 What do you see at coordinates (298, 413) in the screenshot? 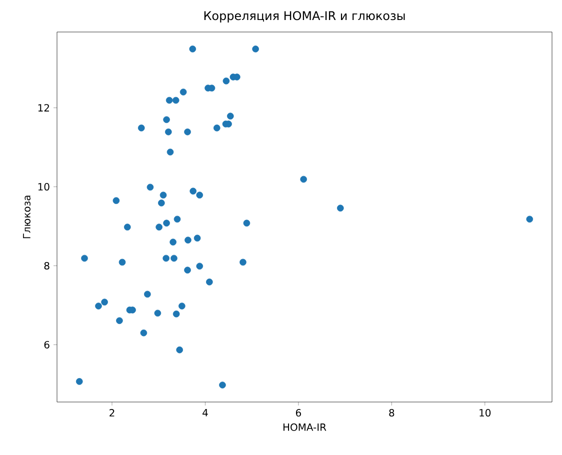
I see `x-tick-label: 6` at bounding box center [298, 413].